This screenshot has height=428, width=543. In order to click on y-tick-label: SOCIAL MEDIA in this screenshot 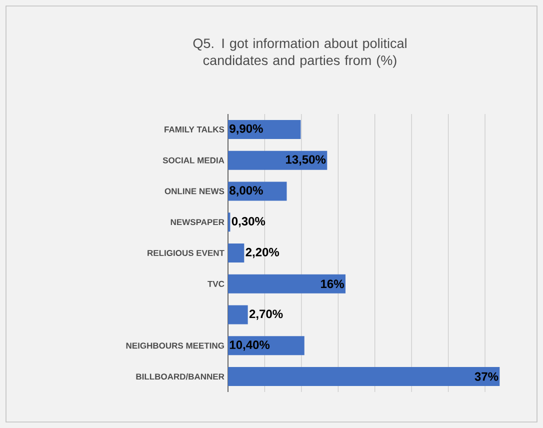, I will do `click(193, 160)`.